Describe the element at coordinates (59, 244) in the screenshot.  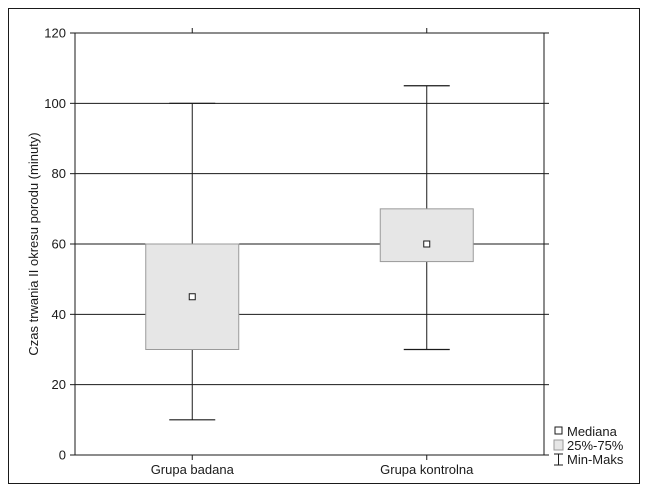
I see `y-tick-label-60: 60` at that location.